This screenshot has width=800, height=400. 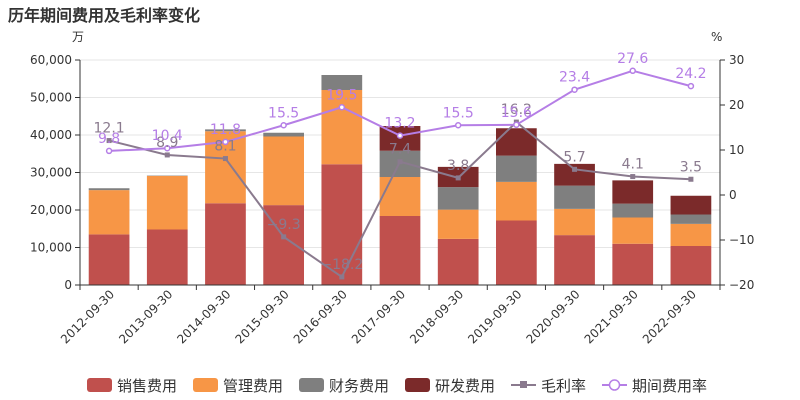 I want to click on legend-label: 销售费用, so click(x=147, y=386).